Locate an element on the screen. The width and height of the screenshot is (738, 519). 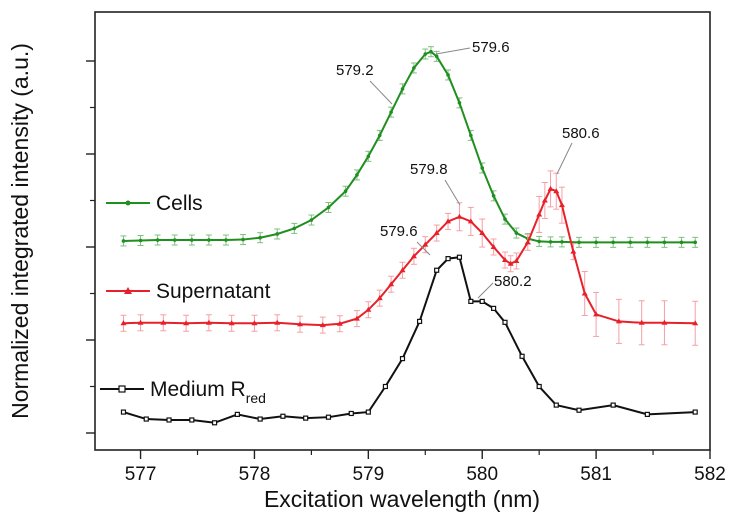
annotation: 579.2 is located at coordinates (364, 83).